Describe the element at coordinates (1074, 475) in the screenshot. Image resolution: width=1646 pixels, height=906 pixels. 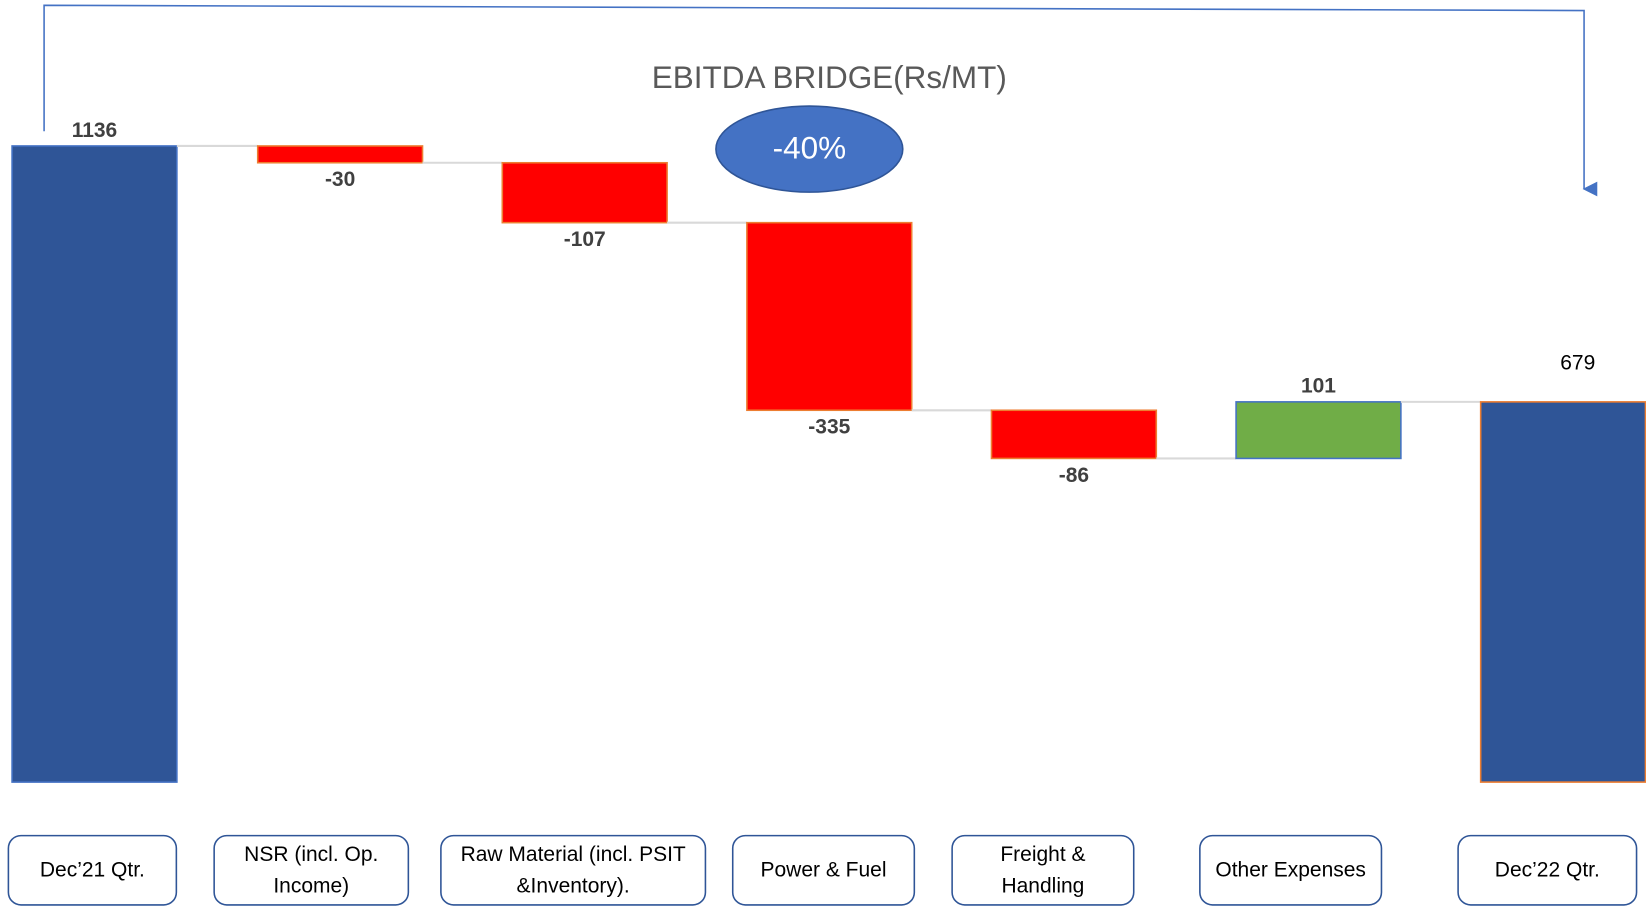
I see `value-label: -86` at that location.